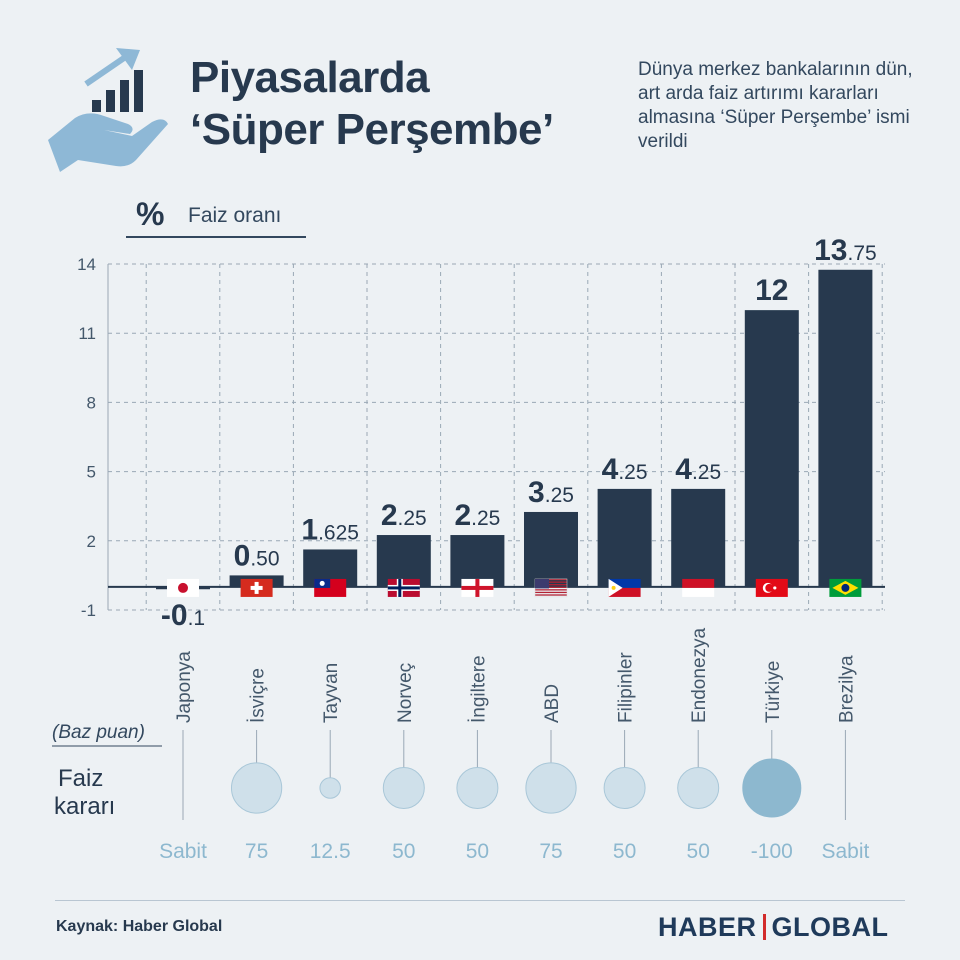 This screenshot has width=960, height=960. What do you see at coordinates (626, 687) in the screenshot?
I see `category-label: Filipinler` at bounding box center [626, 687].